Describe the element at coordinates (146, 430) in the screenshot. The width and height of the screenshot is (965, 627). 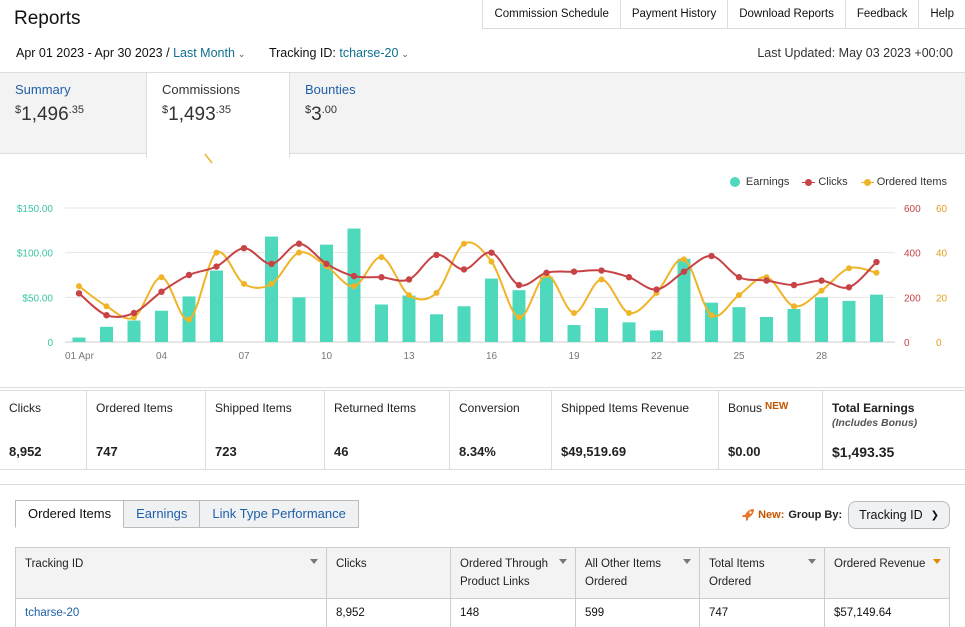
I see `stat-ordered-items: Ordered Items 747` at that location.